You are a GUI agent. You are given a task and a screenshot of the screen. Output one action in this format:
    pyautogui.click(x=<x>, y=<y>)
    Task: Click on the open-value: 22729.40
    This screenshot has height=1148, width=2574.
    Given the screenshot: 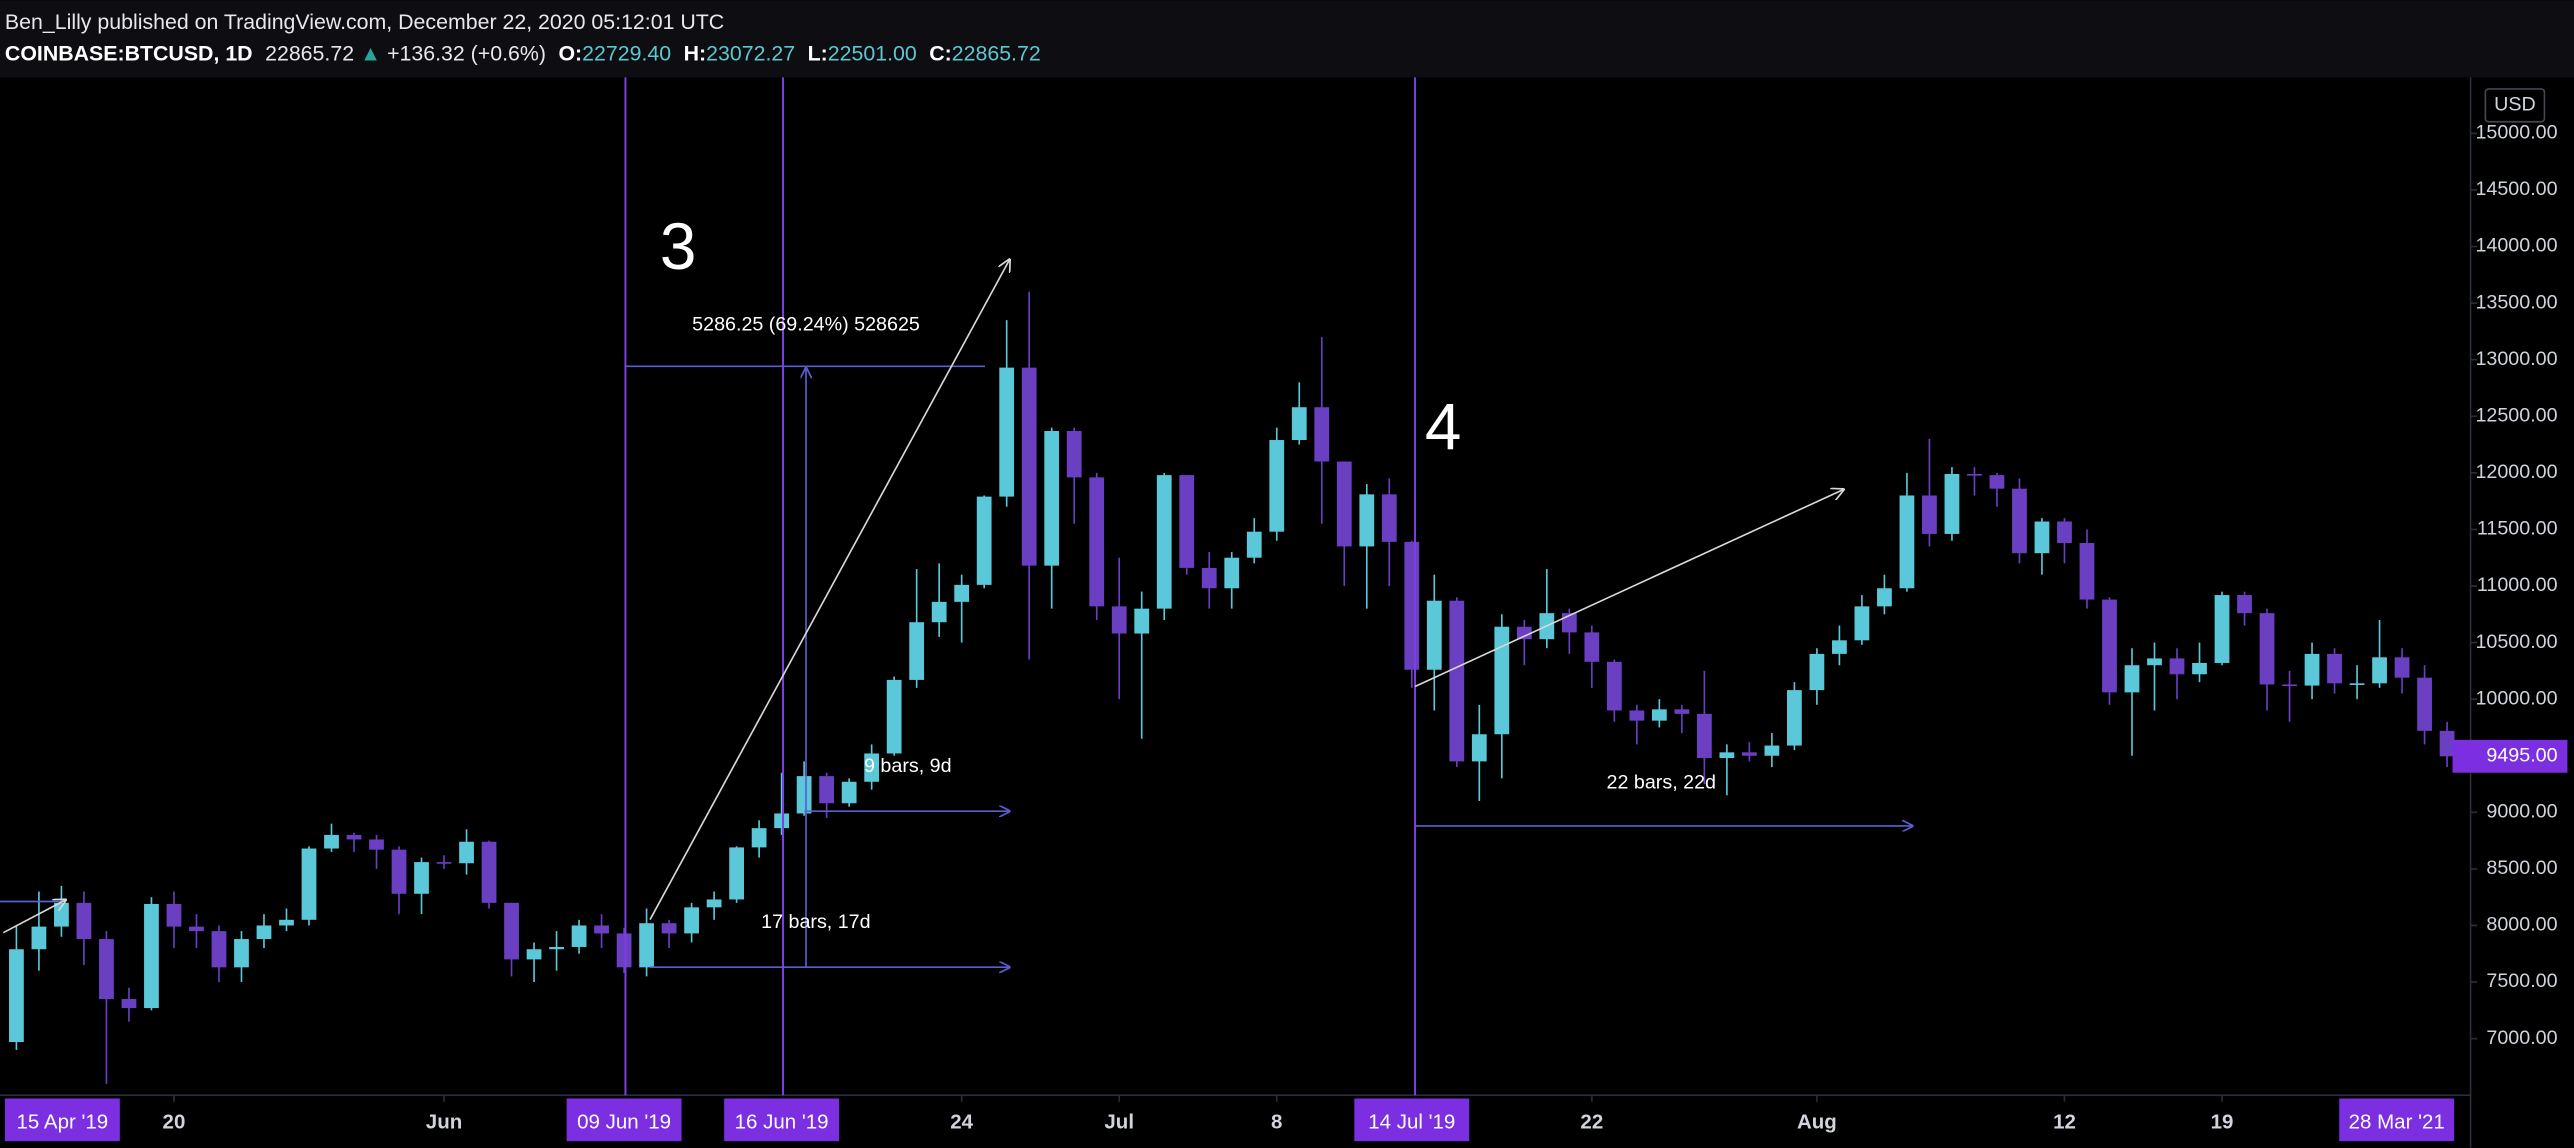 What is the action you would take?
    pyautogui.click(x=626, y=53)
    